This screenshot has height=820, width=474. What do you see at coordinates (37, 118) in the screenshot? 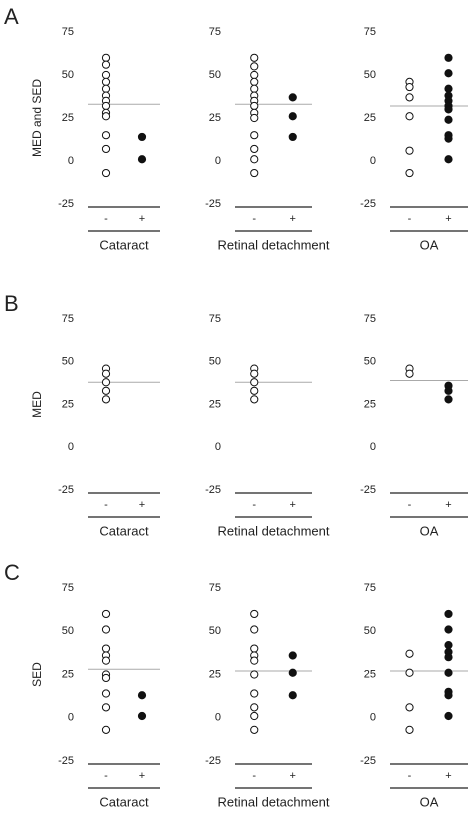
I see `y-axis-label: MED and SED` at bounding box center [37, 118].